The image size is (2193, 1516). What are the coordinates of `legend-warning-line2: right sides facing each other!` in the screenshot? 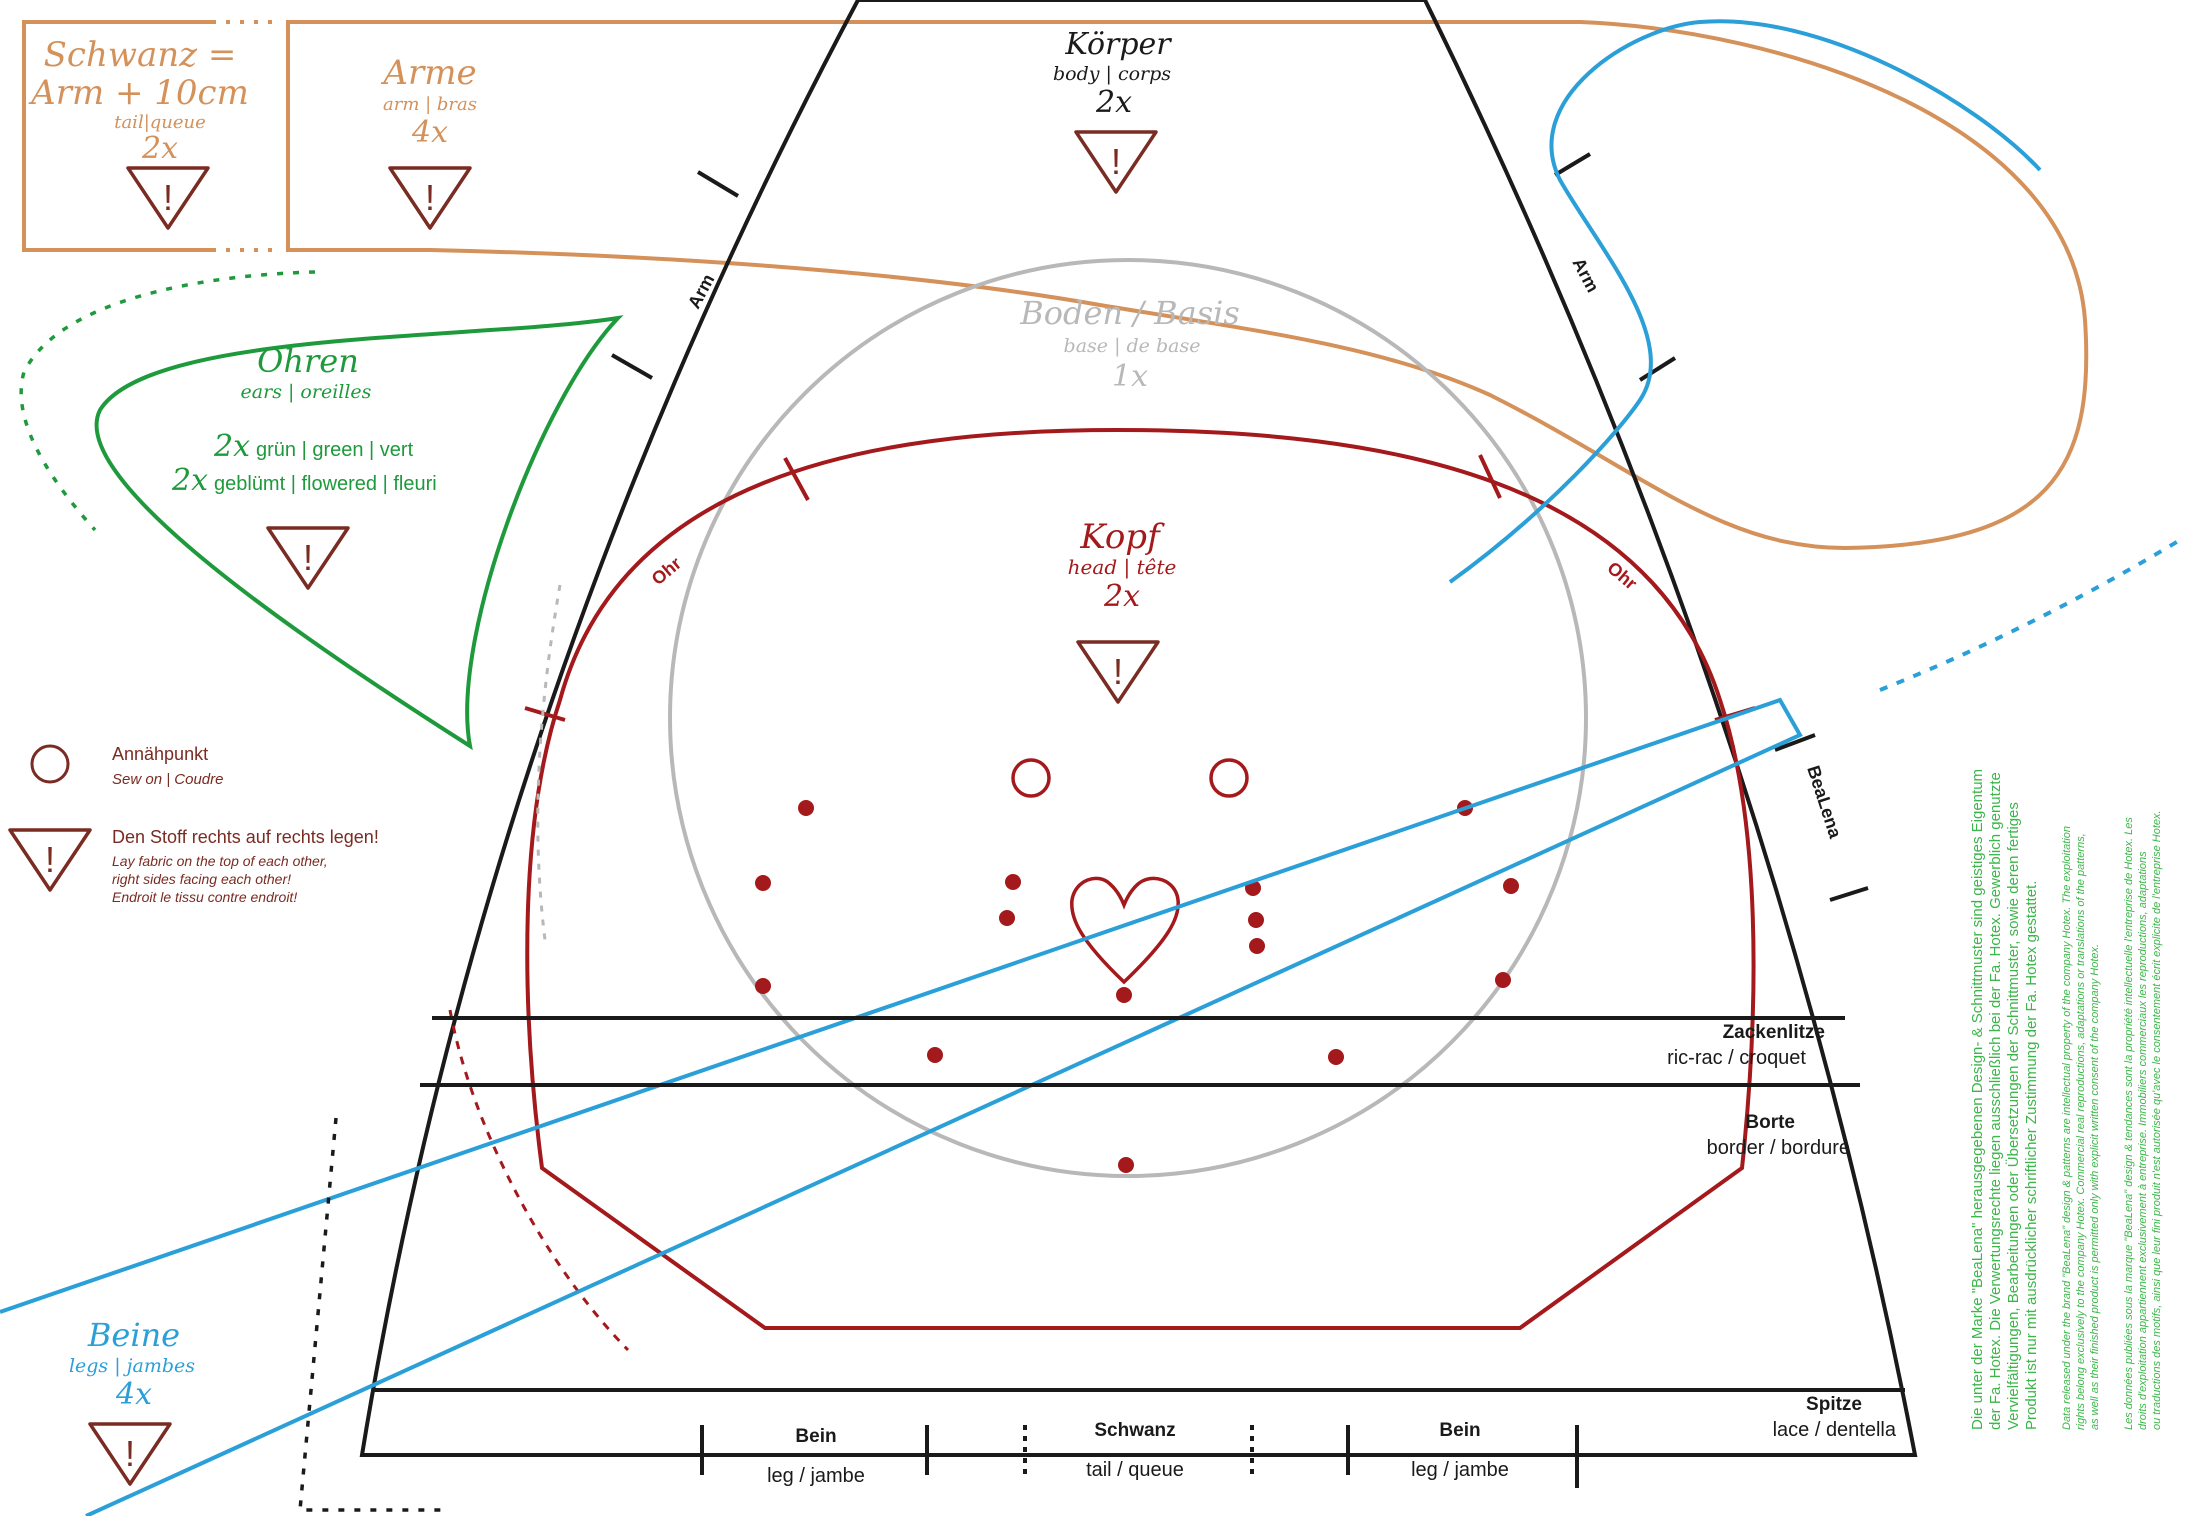 It's located at (201, 879).